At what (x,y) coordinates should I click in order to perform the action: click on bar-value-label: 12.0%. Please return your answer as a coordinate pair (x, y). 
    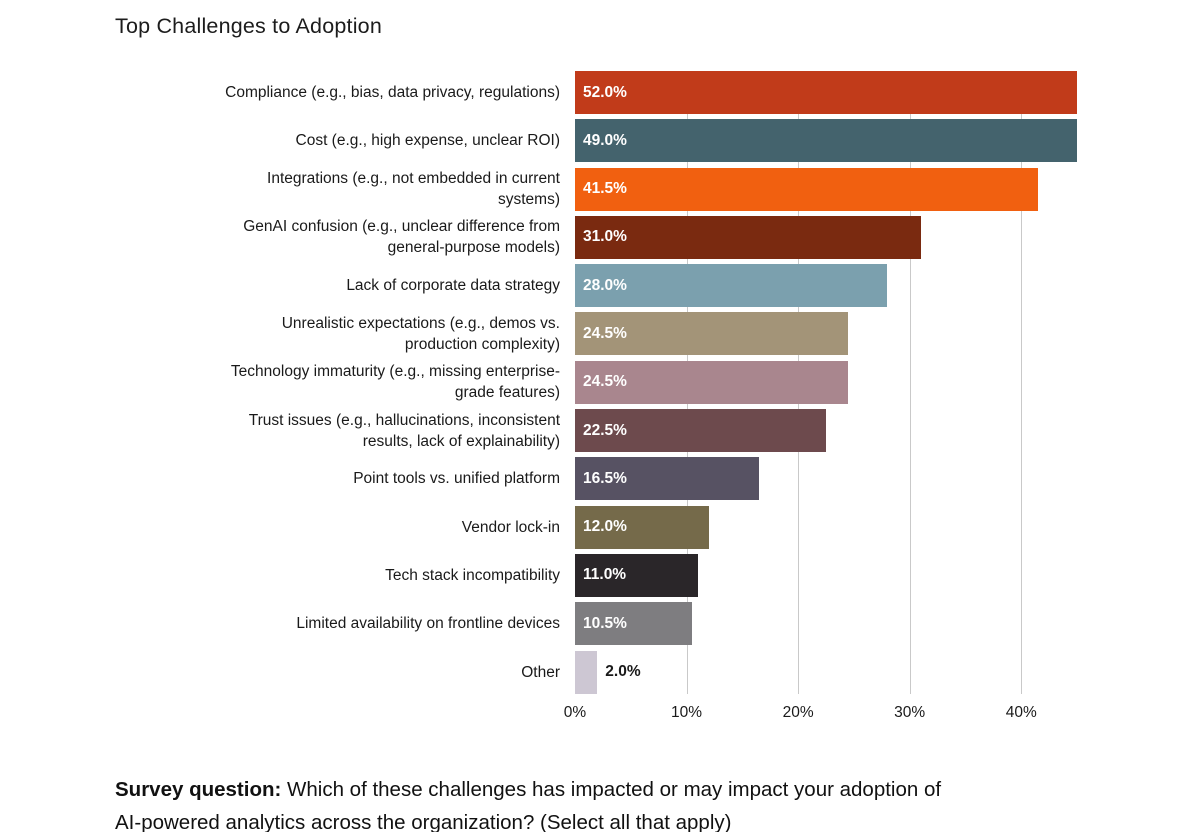
    Looking at the image, I should click on (605, 527).